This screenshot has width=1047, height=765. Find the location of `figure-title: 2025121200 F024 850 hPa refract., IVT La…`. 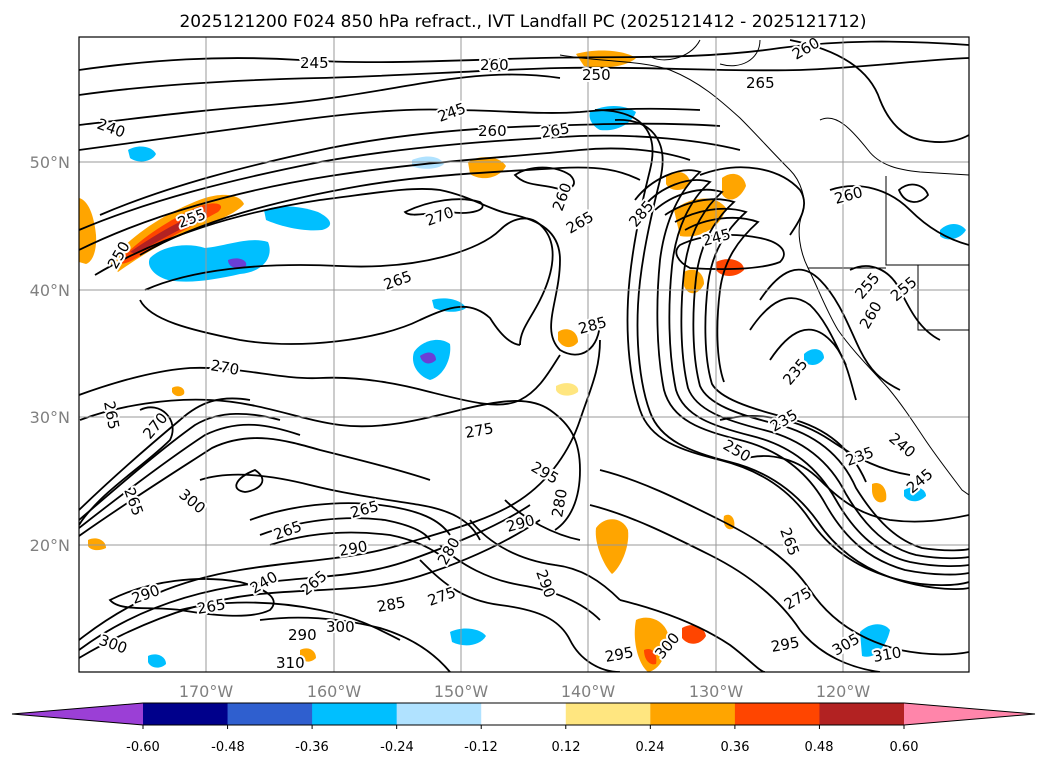

figure-title: 2025121200 F024 850 hPa refract., IVT La… is located at coordinates (522, 22).